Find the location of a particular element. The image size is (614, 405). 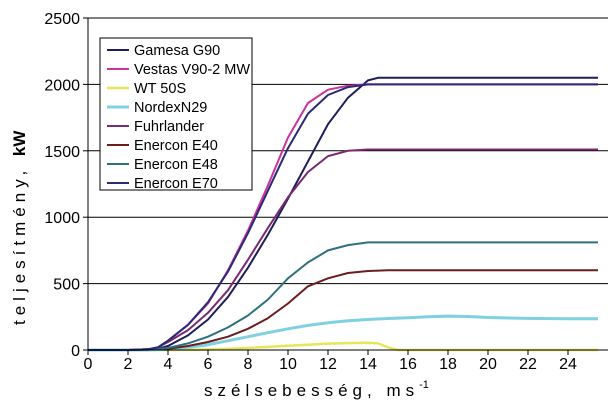

legend-label: Enercon E40 is located at coordinates (176, 146).